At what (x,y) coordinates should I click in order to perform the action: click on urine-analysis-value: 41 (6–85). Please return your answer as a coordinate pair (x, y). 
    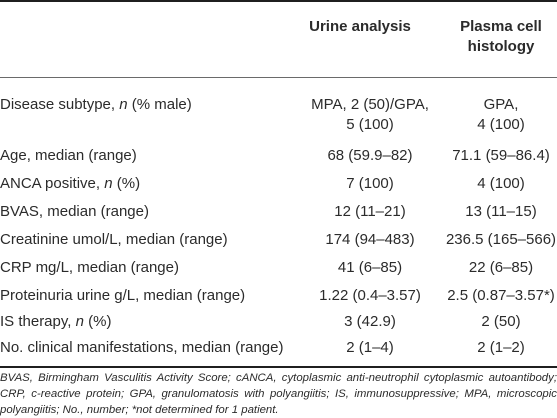
    Looking at the image, I should click on (370, 267).